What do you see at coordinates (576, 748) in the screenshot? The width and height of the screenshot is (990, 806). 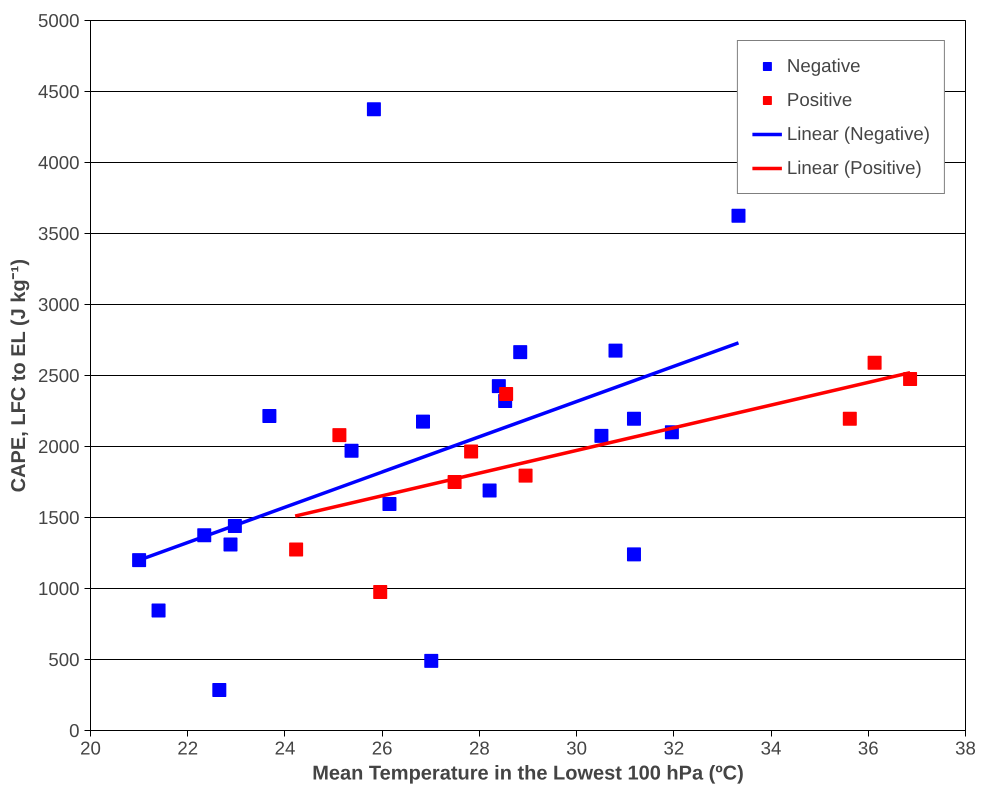 I see `x-tick-label: 30` at bounding box center [576, 748].